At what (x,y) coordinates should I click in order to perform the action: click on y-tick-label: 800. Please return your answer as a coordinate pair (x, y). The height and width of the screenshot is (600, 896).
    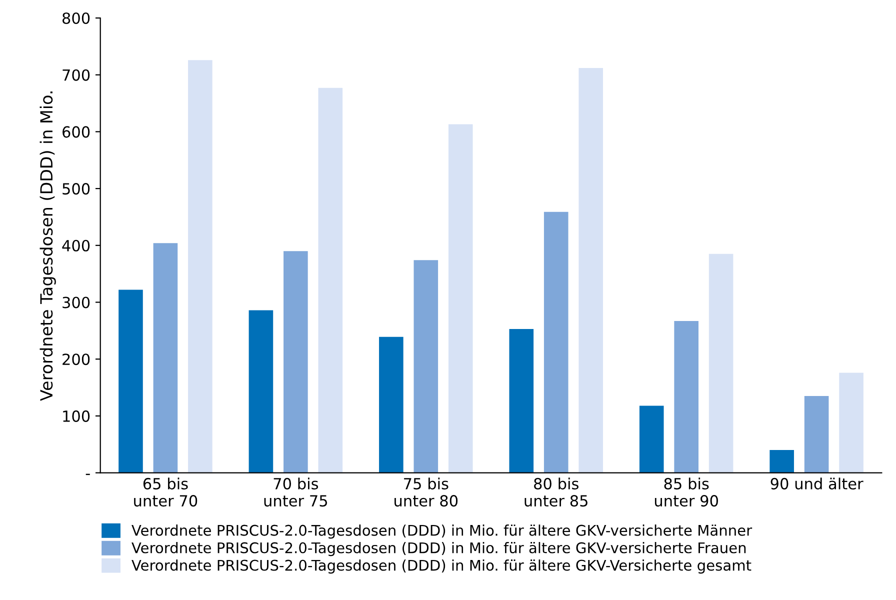
    Looking at the image, I should click on (76, 18).